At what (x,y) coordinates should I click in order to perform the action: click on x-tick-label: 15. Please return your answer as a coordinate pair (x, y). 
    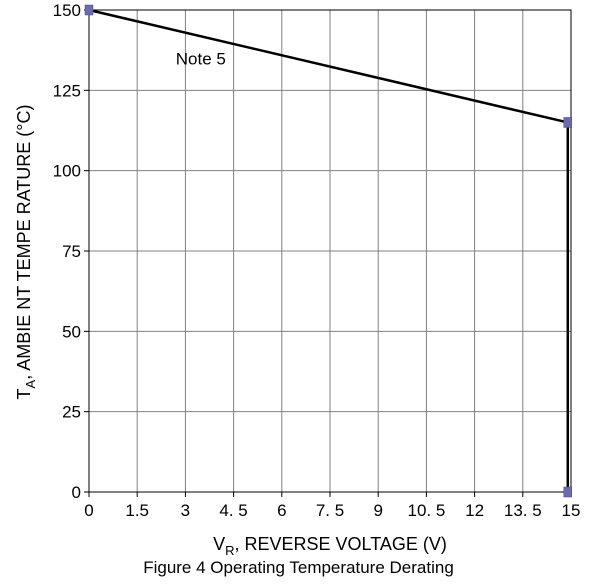
    Looking at the image, I should click on (571, 510).